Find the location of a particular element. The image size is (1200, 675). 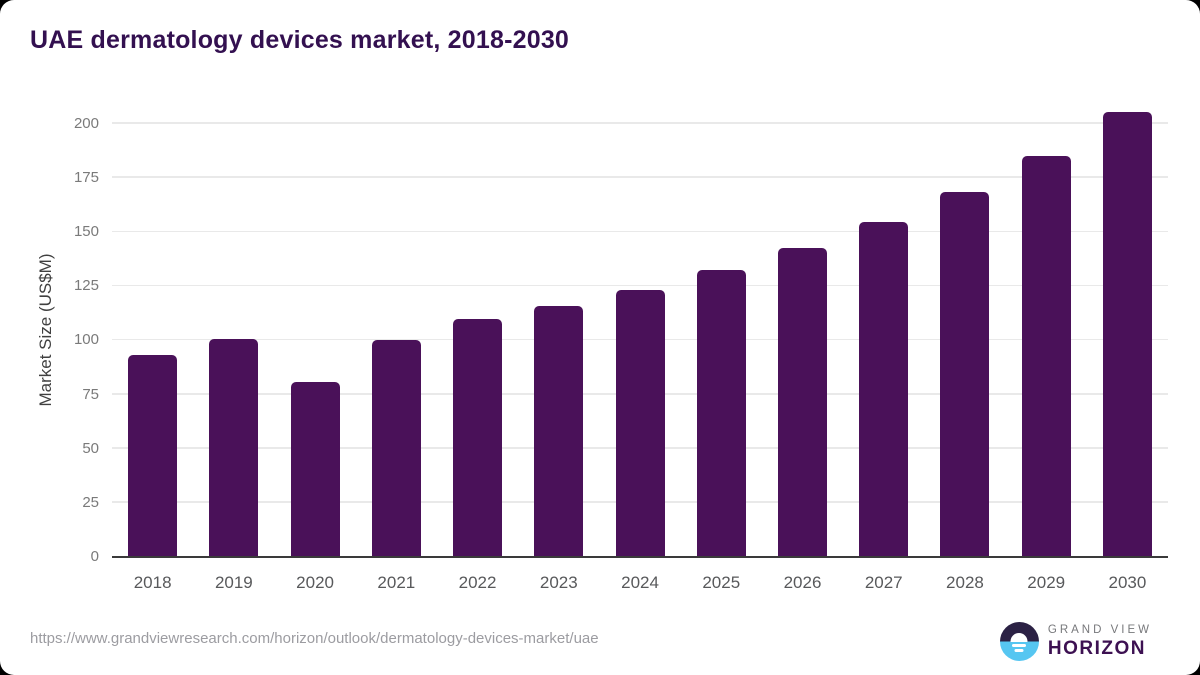

bar-slot-2026 is located at coordinates (802, 329).